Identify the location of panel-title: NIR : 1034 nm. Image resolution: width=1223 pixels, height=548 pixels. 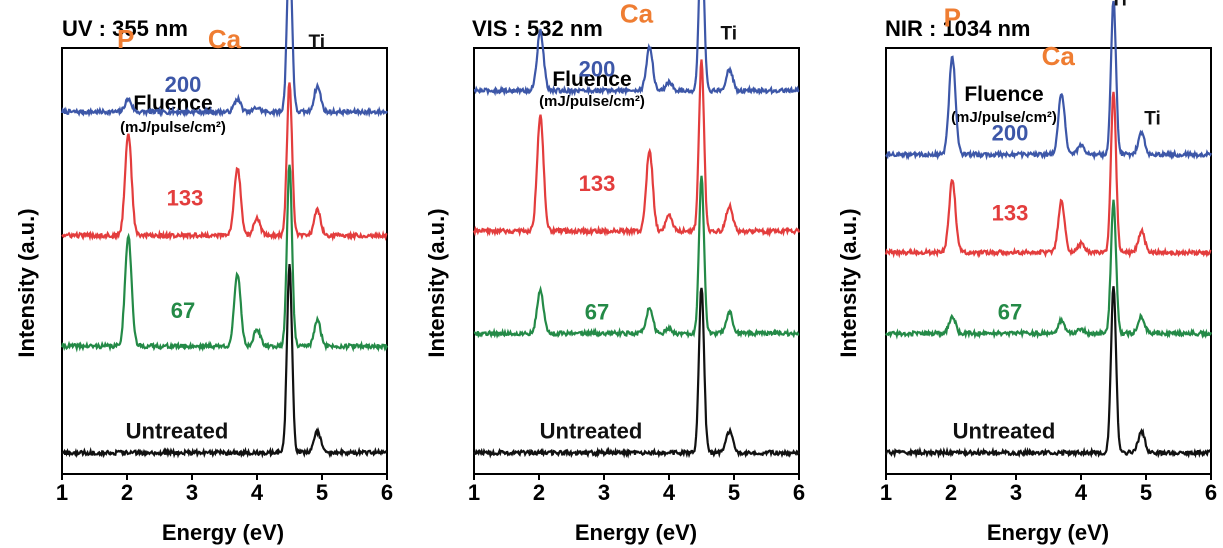
(958, 28).